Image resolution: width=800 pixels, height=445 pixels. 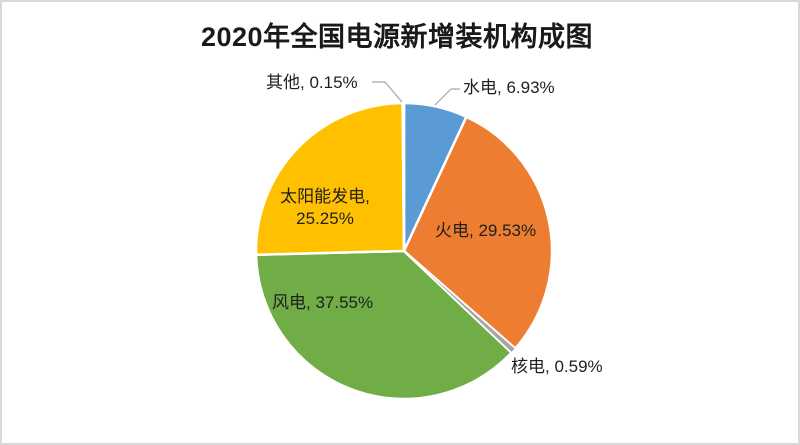 What do you see at coordinates (557, 366) in the screenshot?
I see `slice-label-nuclear: 核电, 0.59%` at bounding box center [557, 366].